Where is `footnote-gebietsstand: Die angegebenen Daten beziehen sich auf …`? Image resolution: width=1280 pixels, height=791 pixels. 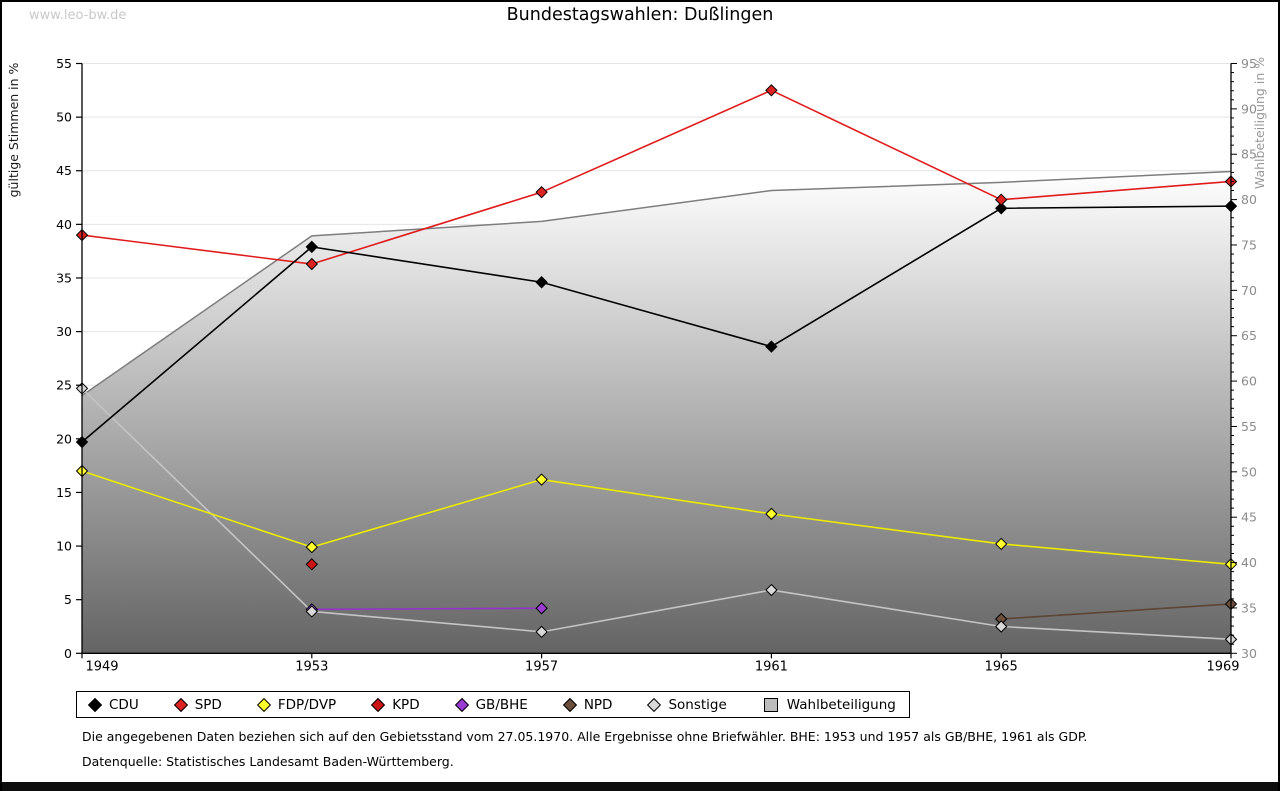 footnote-gebietsstand: Die angegebenen Daten beziehen sich auf … is located at coordinates (585, 736).